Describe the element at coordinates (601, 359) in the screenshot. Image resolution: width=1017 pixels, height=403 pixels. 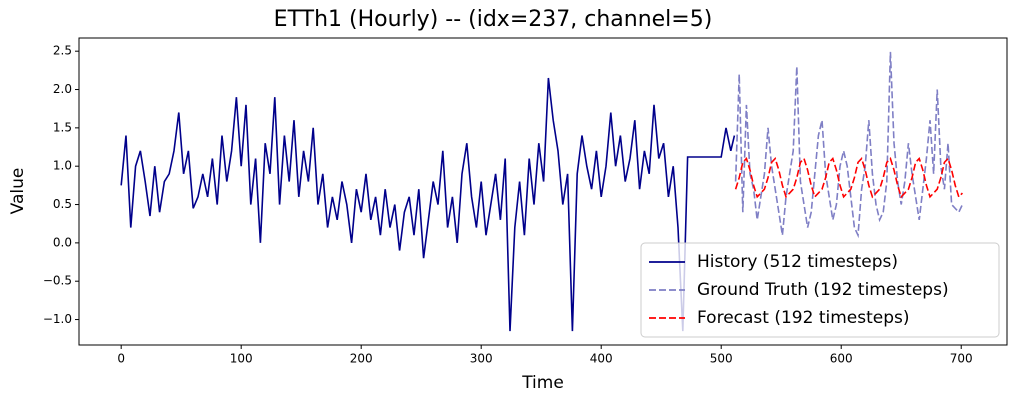
I see `x-tick-label: 400` at that location.